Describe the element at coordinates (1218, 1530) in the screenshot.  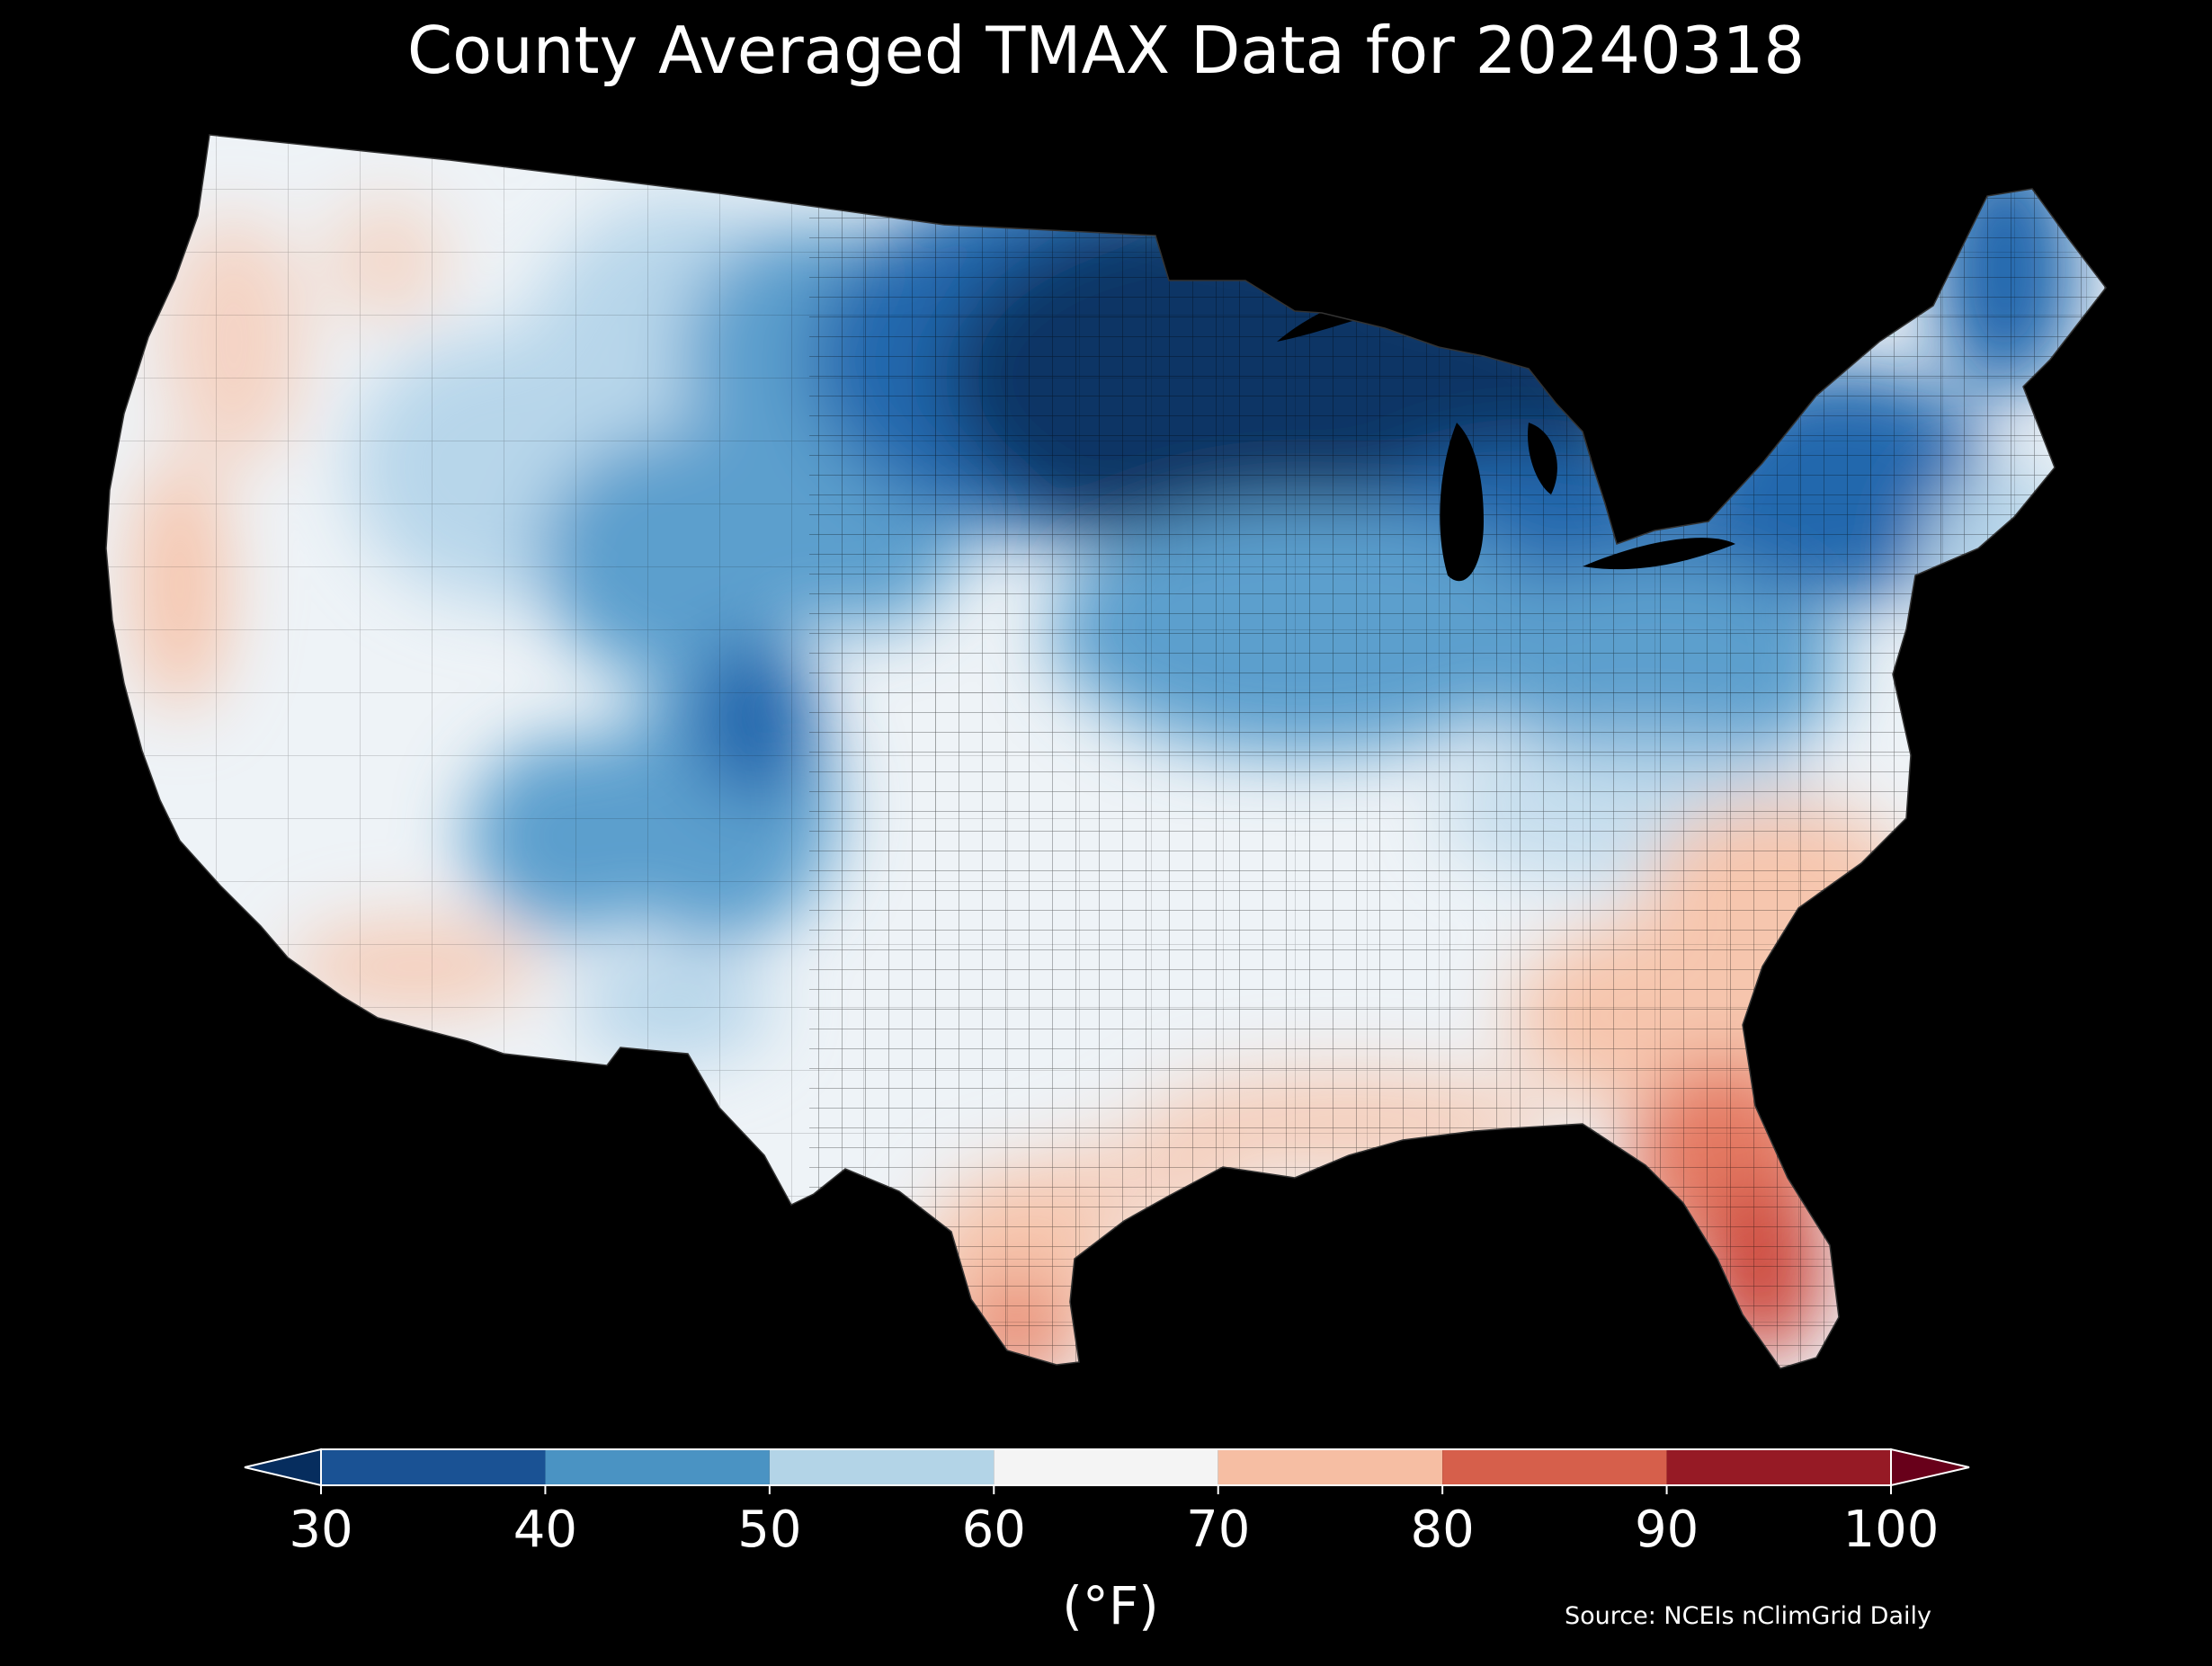
I see `colorbar-tick-label: 70` at that location.